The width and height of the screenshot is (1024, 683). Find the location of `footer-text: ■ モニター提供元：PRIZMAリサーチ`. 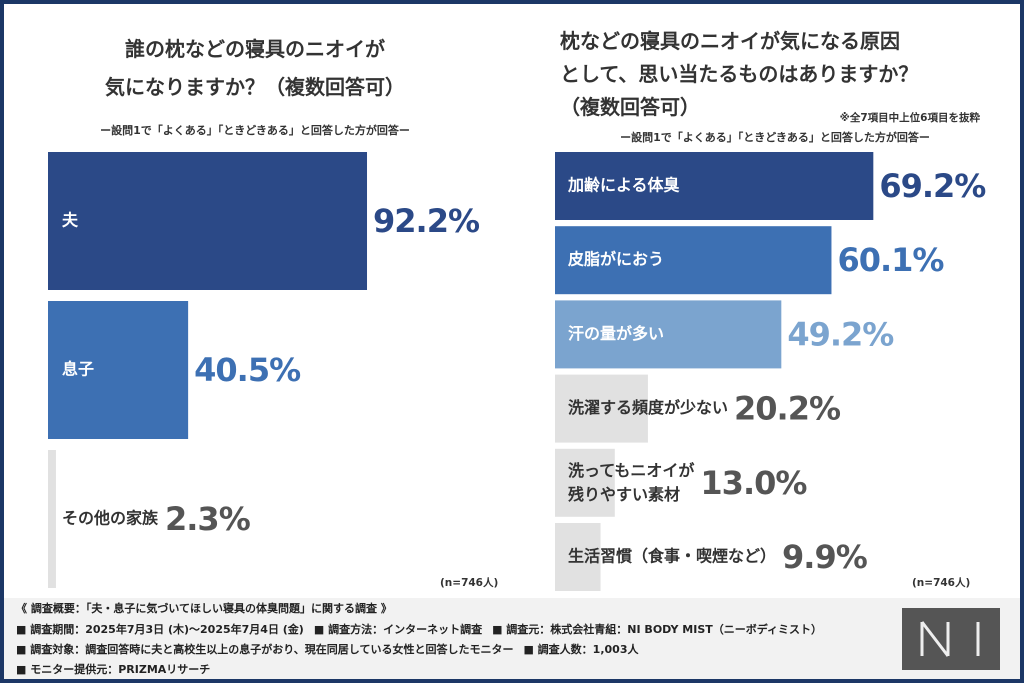

footer-text: ■ モニター提供元：PRIZMAリサーチ is located at coordinates (113, 669).